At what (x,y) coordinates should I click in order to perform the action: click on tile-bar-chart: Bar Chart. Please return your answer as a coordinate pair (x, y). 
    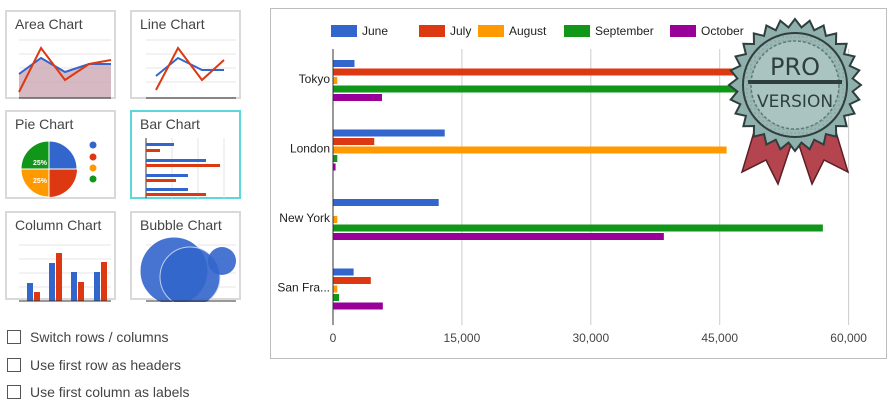
    Looking at the image, I should click on (185, 154).